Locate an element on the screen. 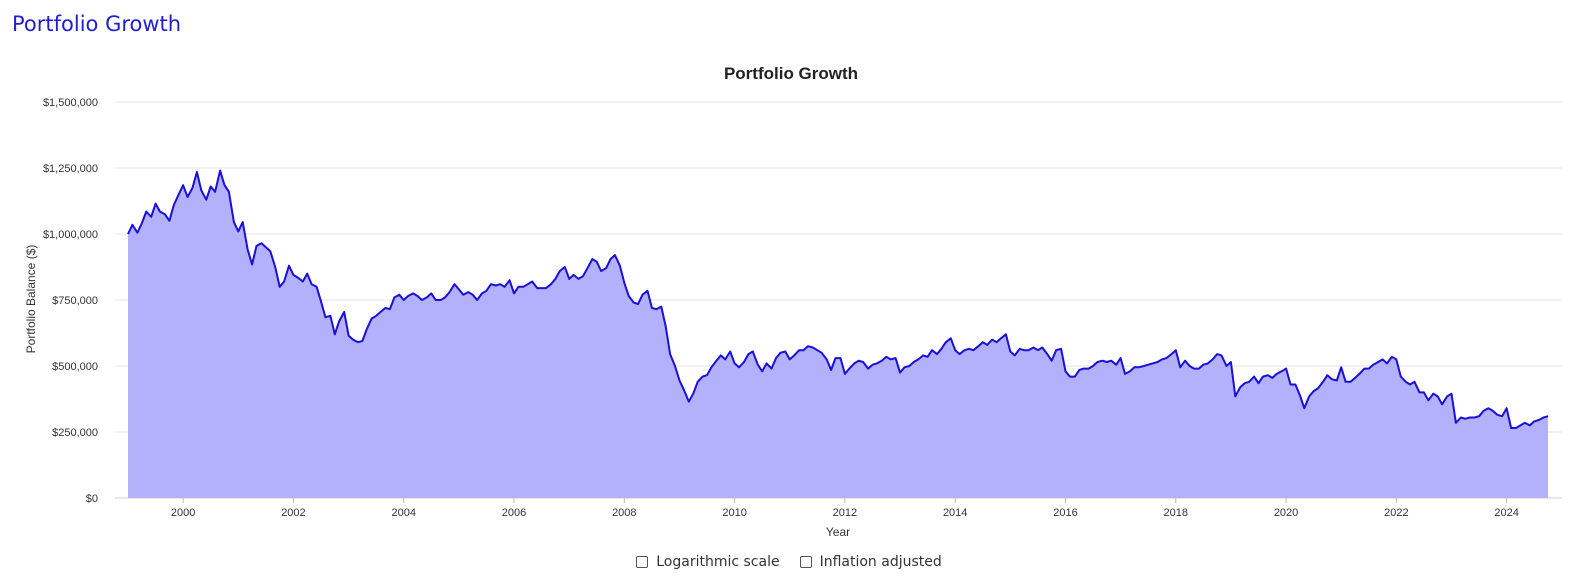 The height and width of the screenshot is (581, 1578). x-tick-label: 2000 is located at coordinates (183, 513).